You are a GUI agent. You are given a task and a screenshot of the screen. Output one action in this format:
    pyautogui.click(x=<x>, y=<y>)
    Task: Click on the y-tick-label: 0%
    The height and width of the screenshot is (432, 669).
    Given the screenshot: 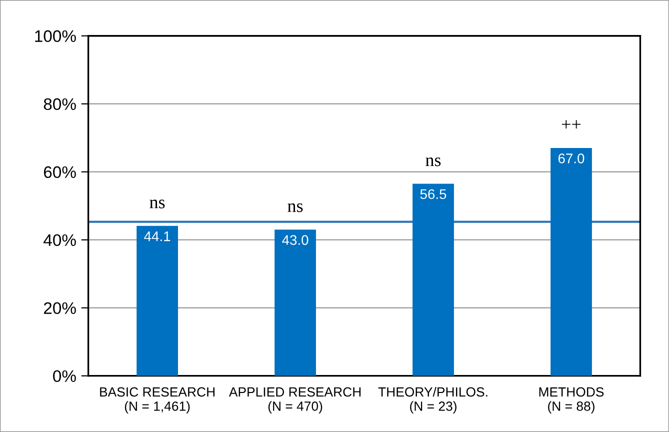 What is the action you would take?
    pyautogui.click(x=64, y=376)
    